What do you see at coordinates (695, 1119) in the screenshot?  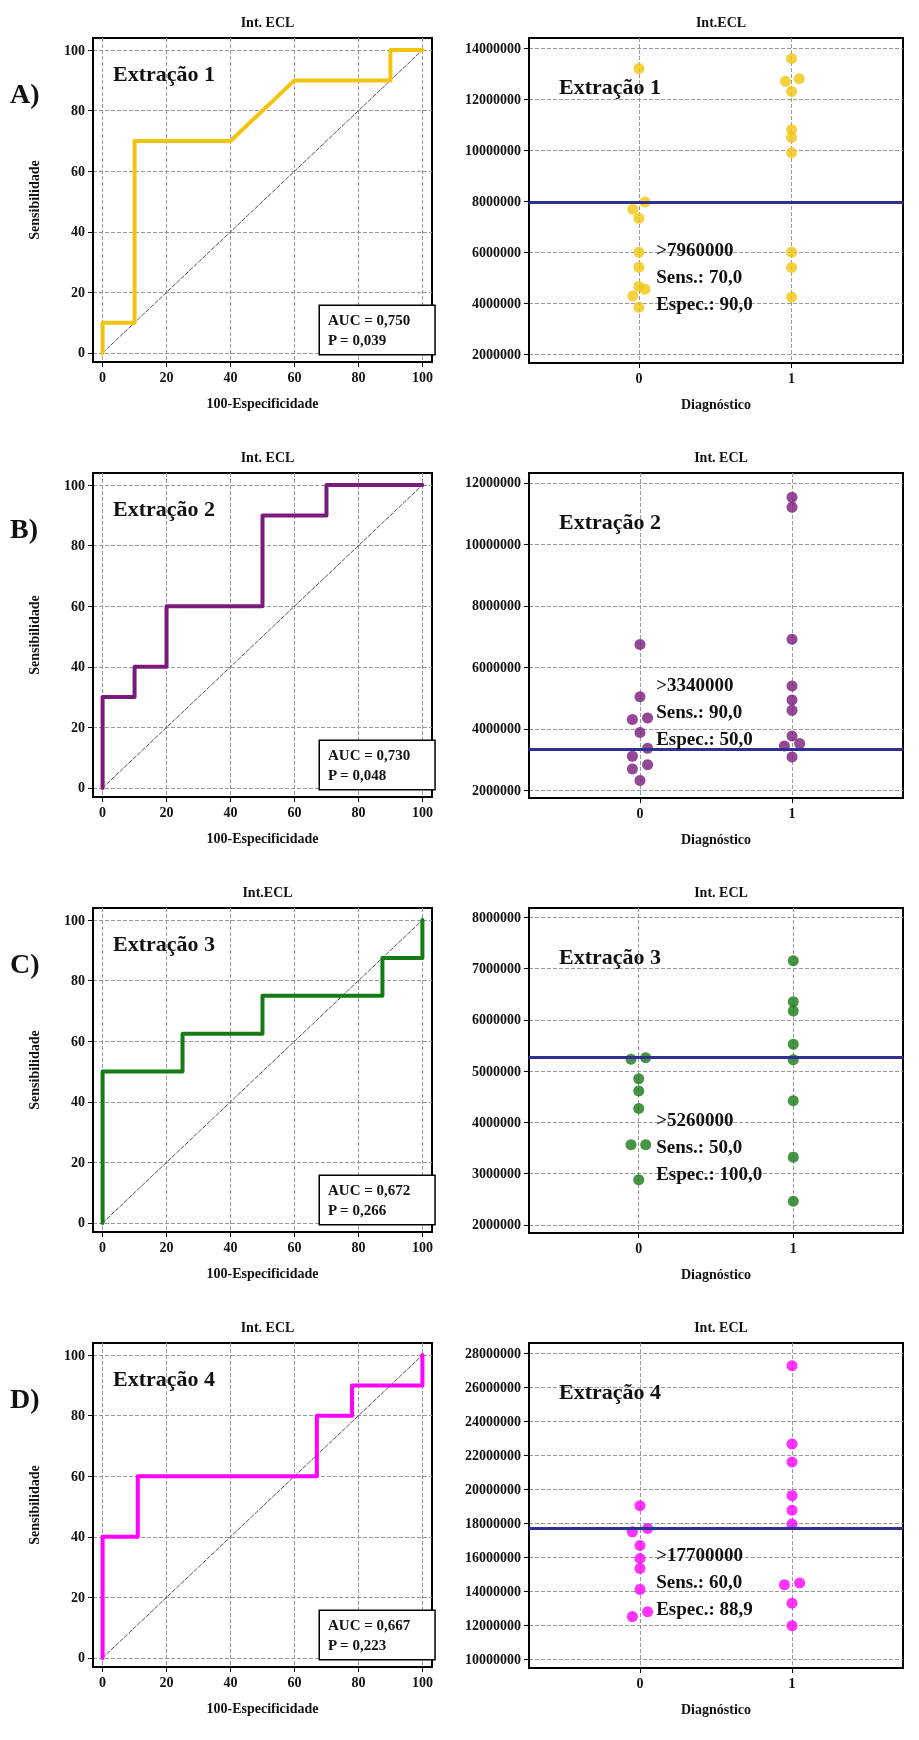 I see `annotation: >5260000` at bounding box center [695, 1119].